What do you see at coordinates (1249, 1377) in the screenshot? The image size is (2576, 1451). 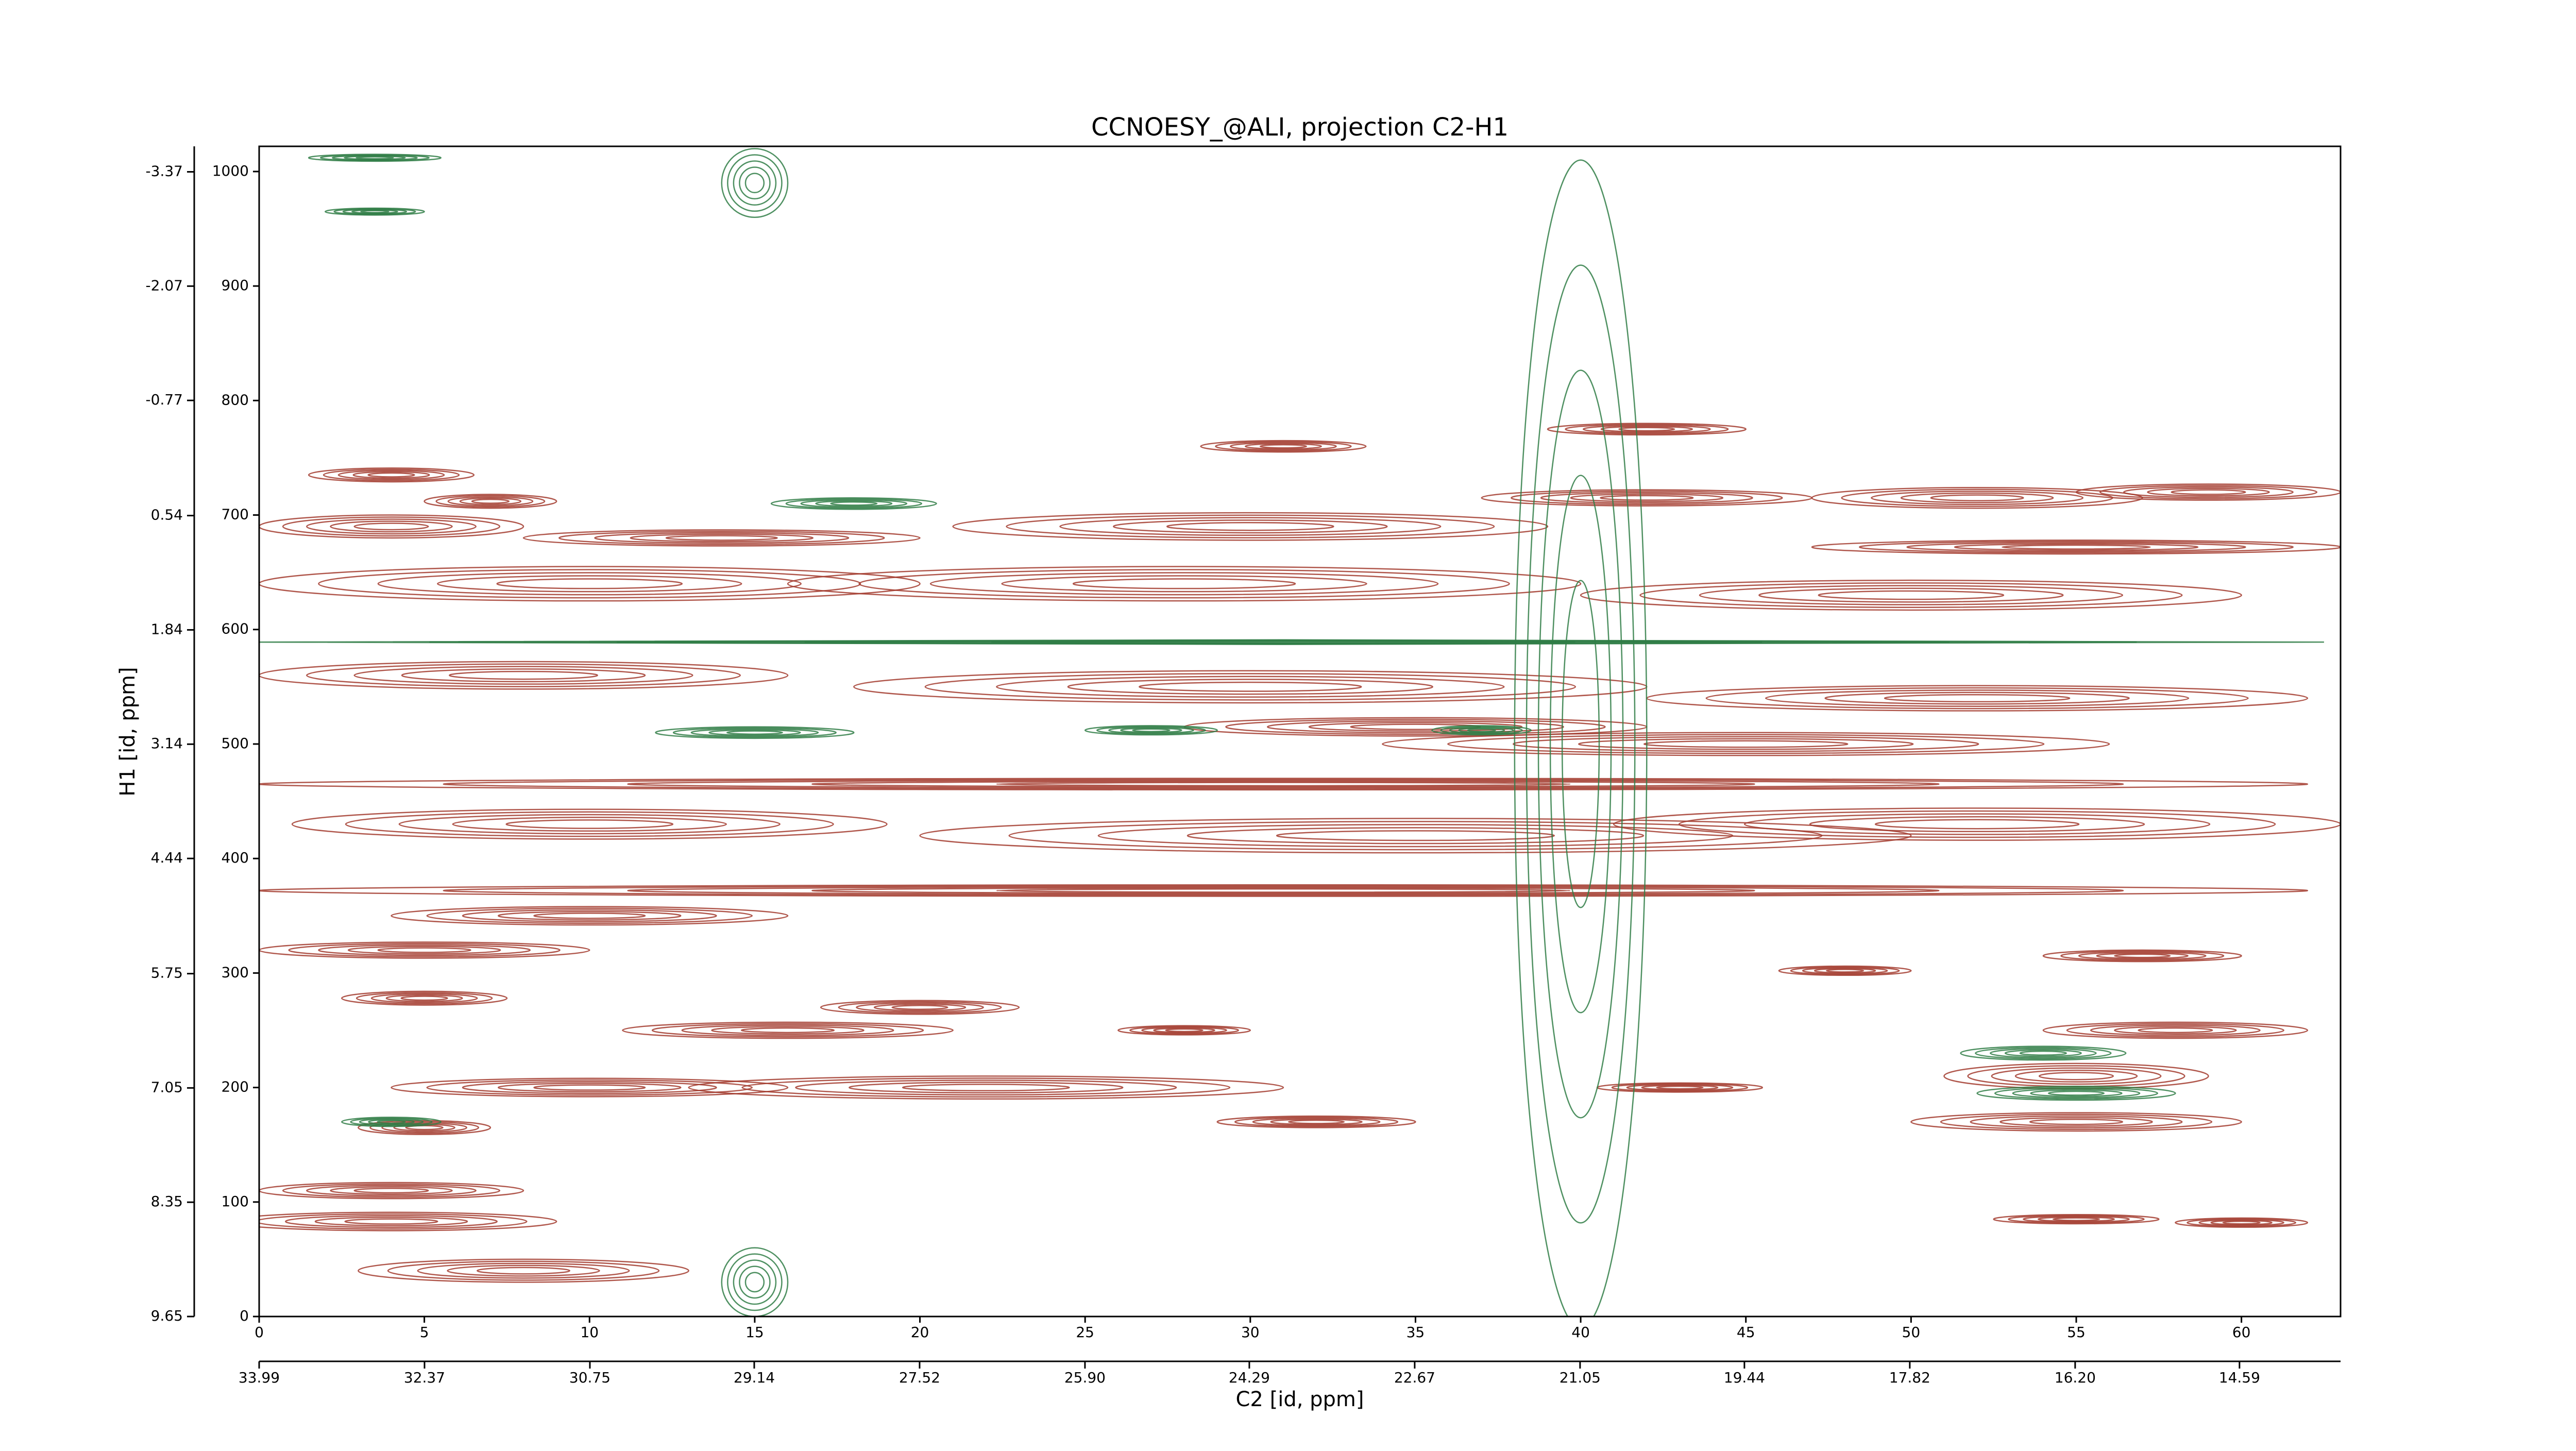 I see `x2-tick-label: 24.29` at bounding box center [1249, 1377].